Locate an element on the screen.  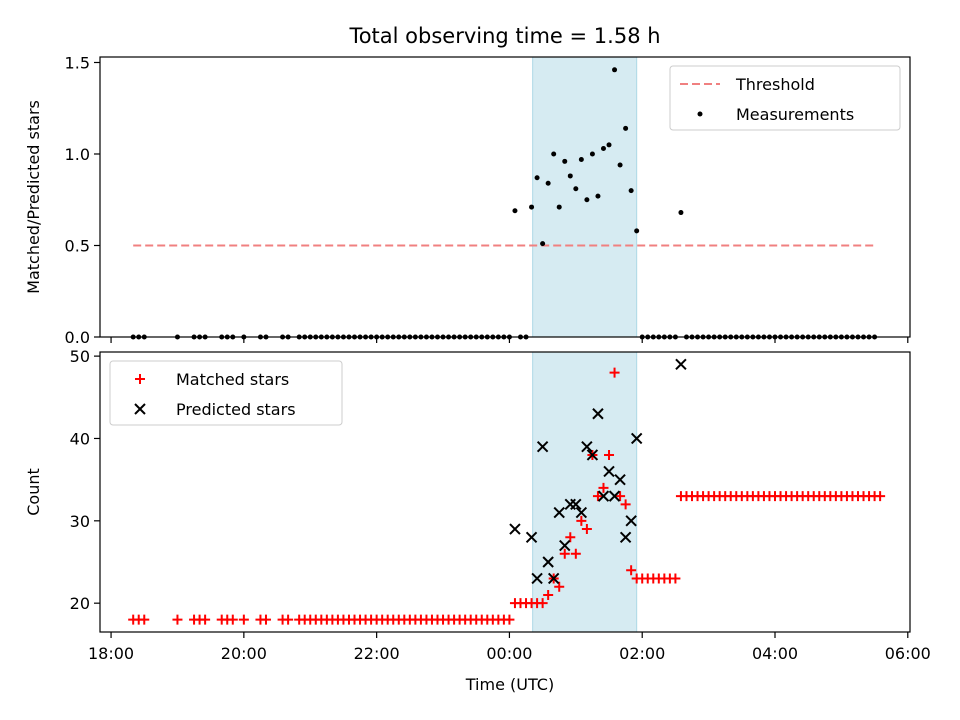
y-axis-label: Count is located at coordinates (33, 492).